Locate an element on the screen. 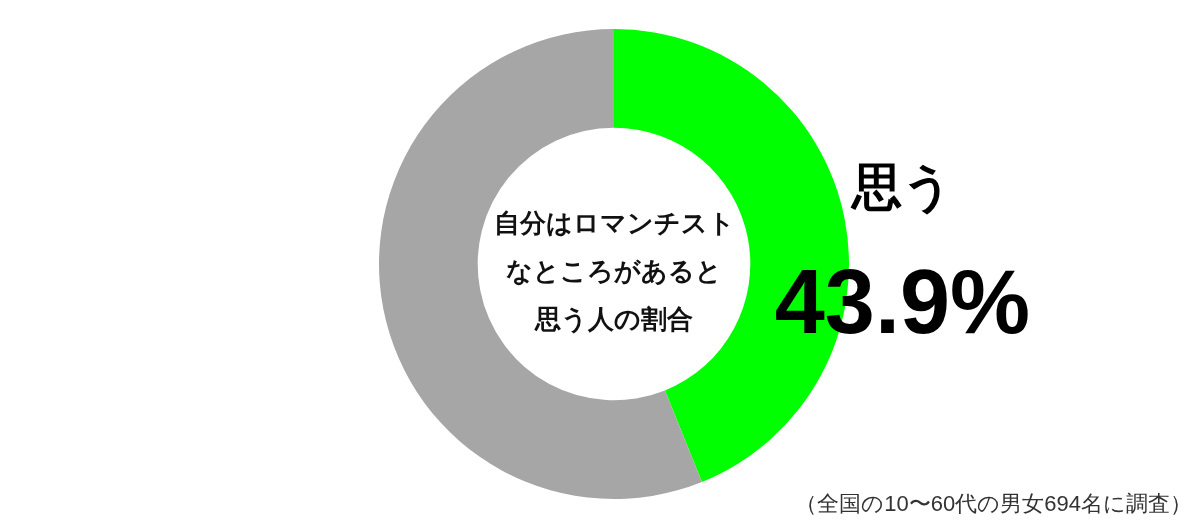 Image resolution: width=1200 pixels, height=522 pixels. text: （全国の10〜60代の男女694名に調査） is located at coordinates (993, 504).